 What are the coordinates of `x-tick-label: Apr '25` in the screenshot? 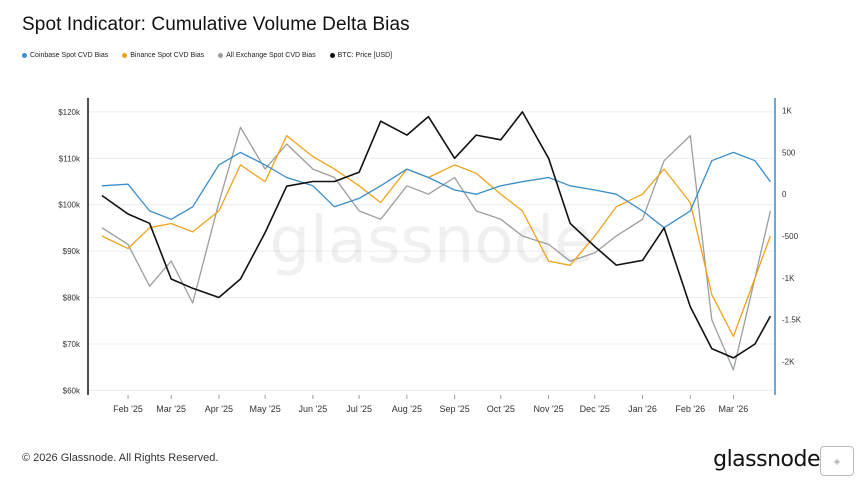 It's located at (219, 409).